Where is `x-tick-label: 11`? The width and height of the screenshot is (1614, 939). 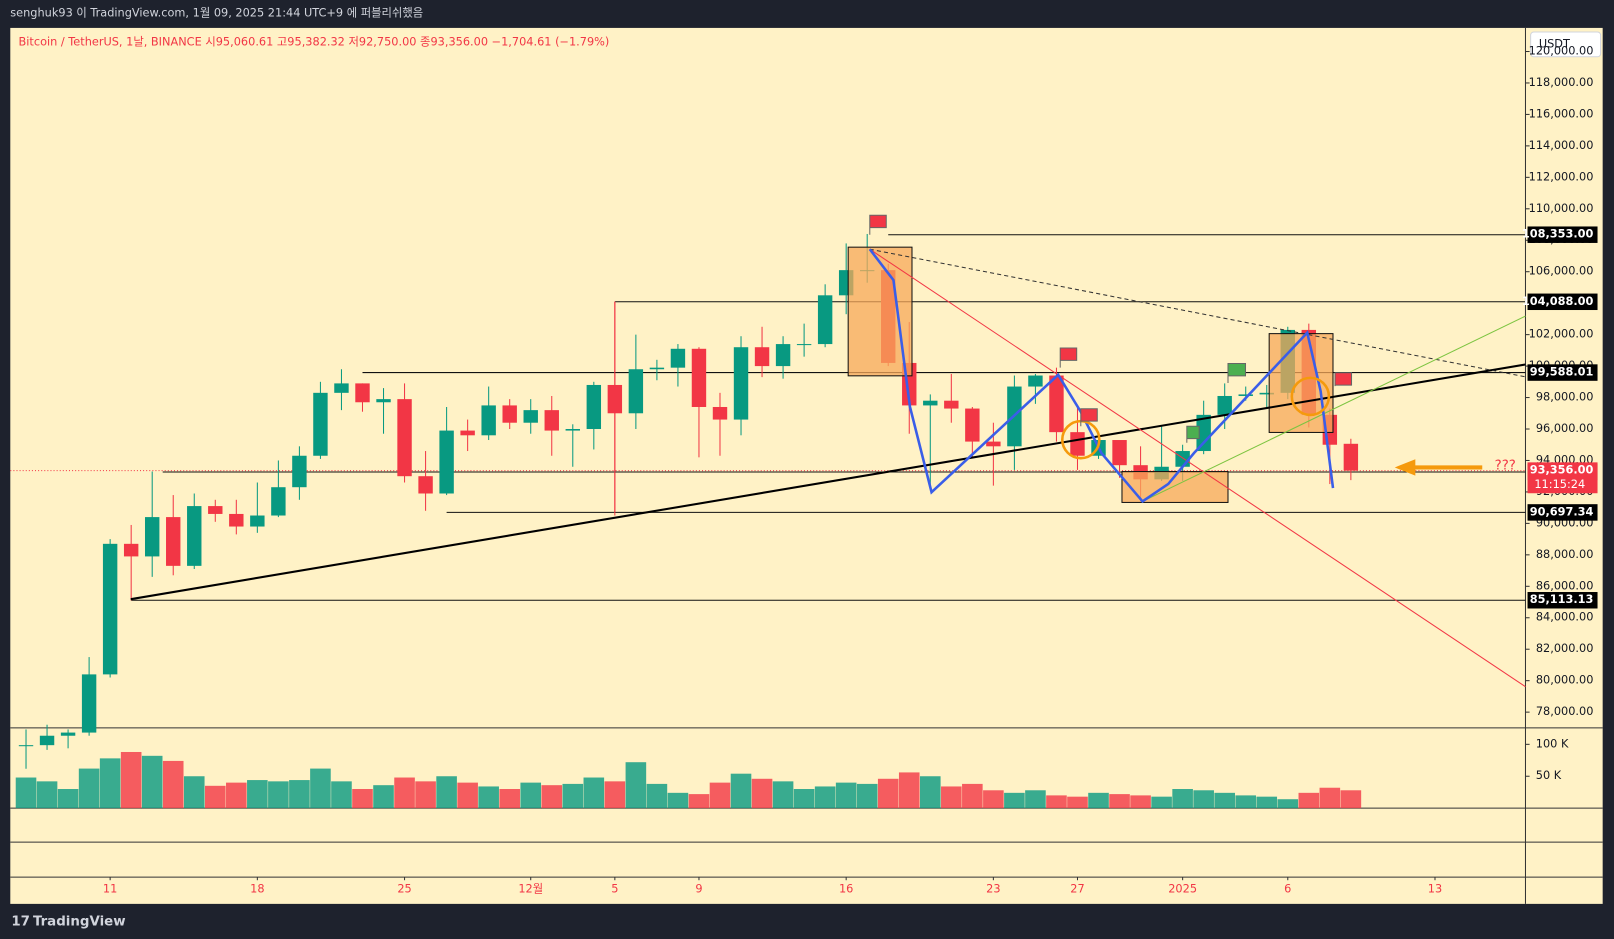 x-tick-label: 11 is located at coordinates (110, 888).